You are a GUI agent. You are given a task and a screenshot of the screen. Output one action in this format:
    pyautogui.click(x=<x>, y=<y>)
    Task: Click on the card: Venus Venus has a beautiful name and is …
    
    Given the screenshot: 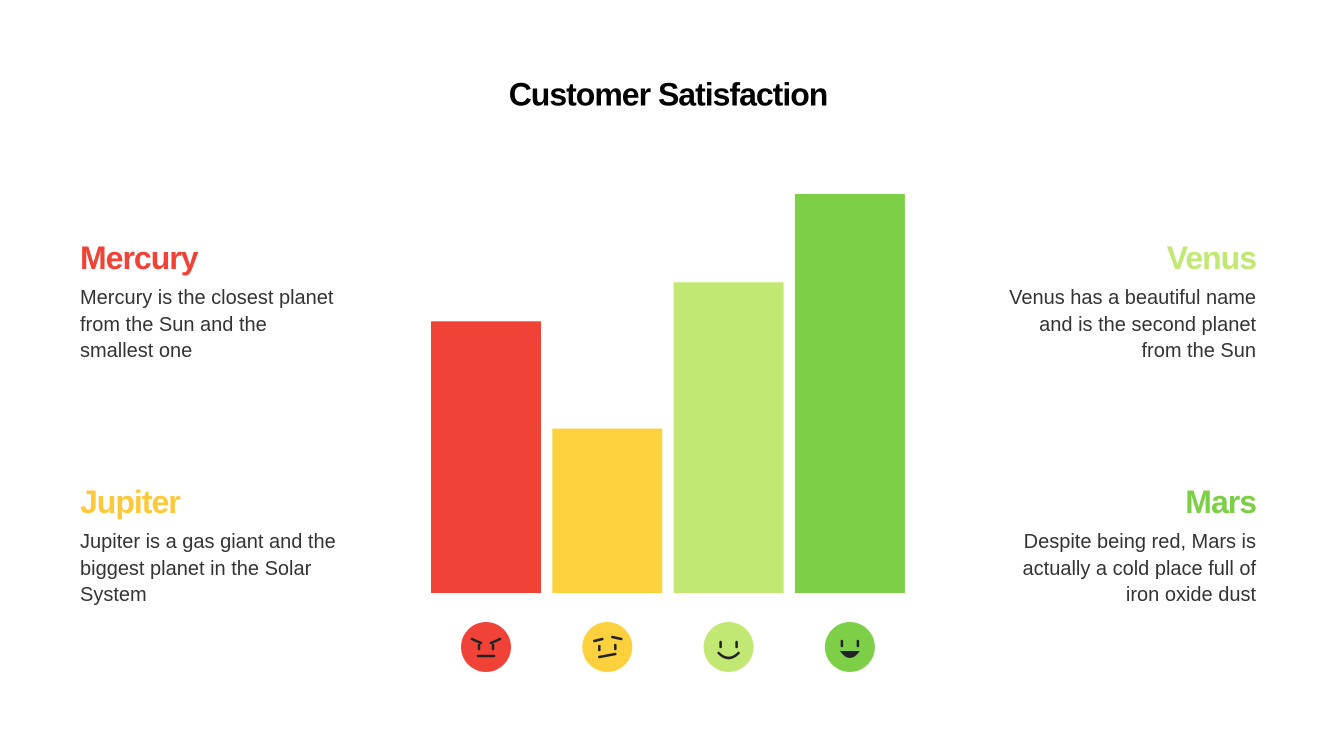 What is the action you would take?
    pyautogui.click(x=1126, y=302)
    